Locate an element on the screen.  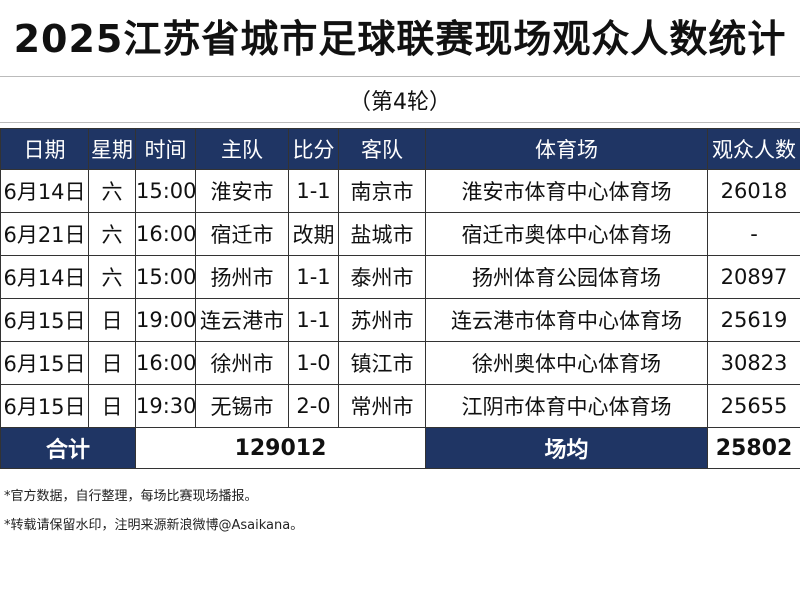
round-subtitle: （第4轮） is located at coordinates (400, 102).